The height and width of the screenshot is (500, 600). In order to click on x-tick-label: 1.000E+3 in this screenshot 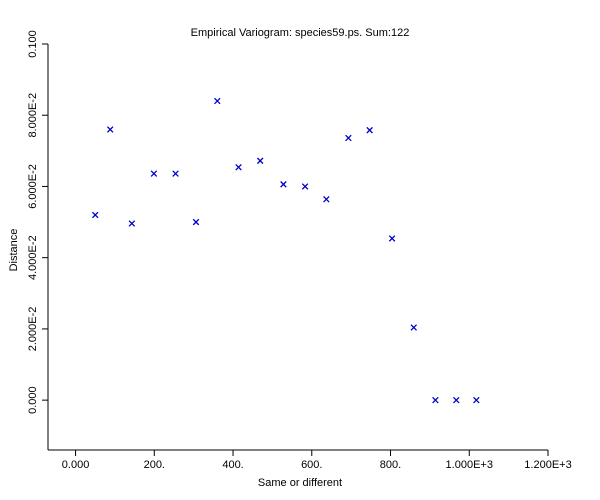, I will do `click(469, 465)`.